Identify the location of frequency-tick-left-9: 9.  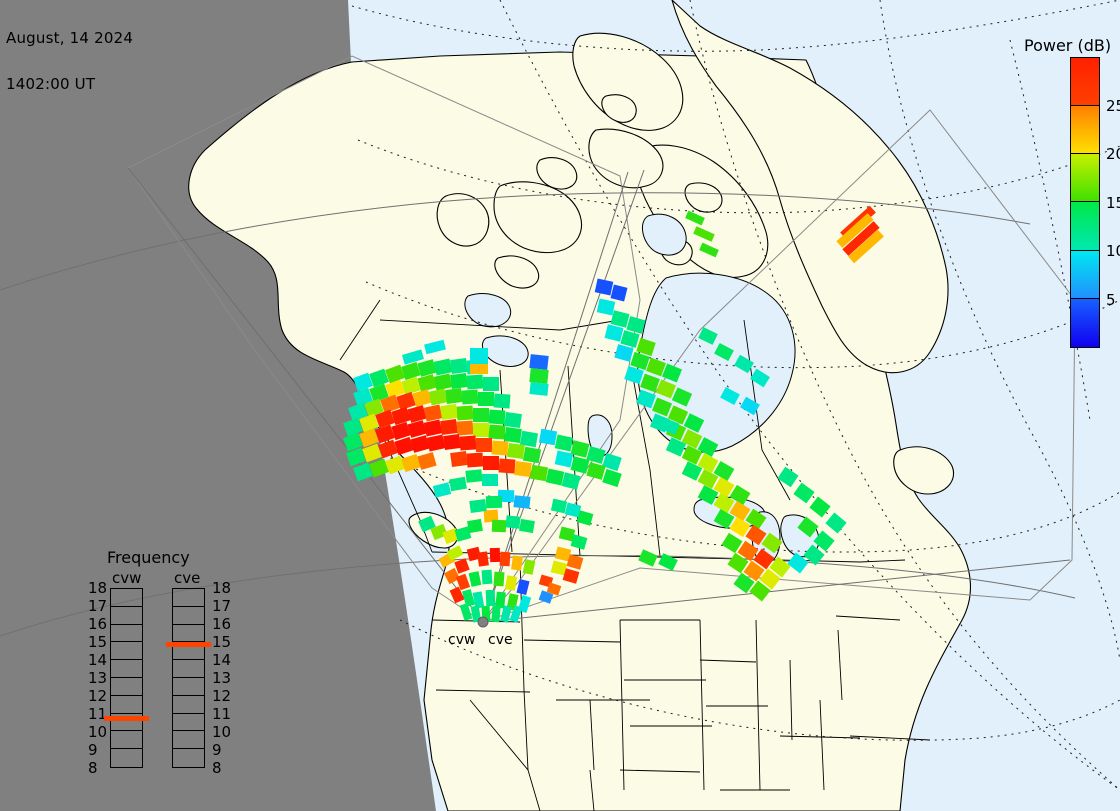
(93, 750).